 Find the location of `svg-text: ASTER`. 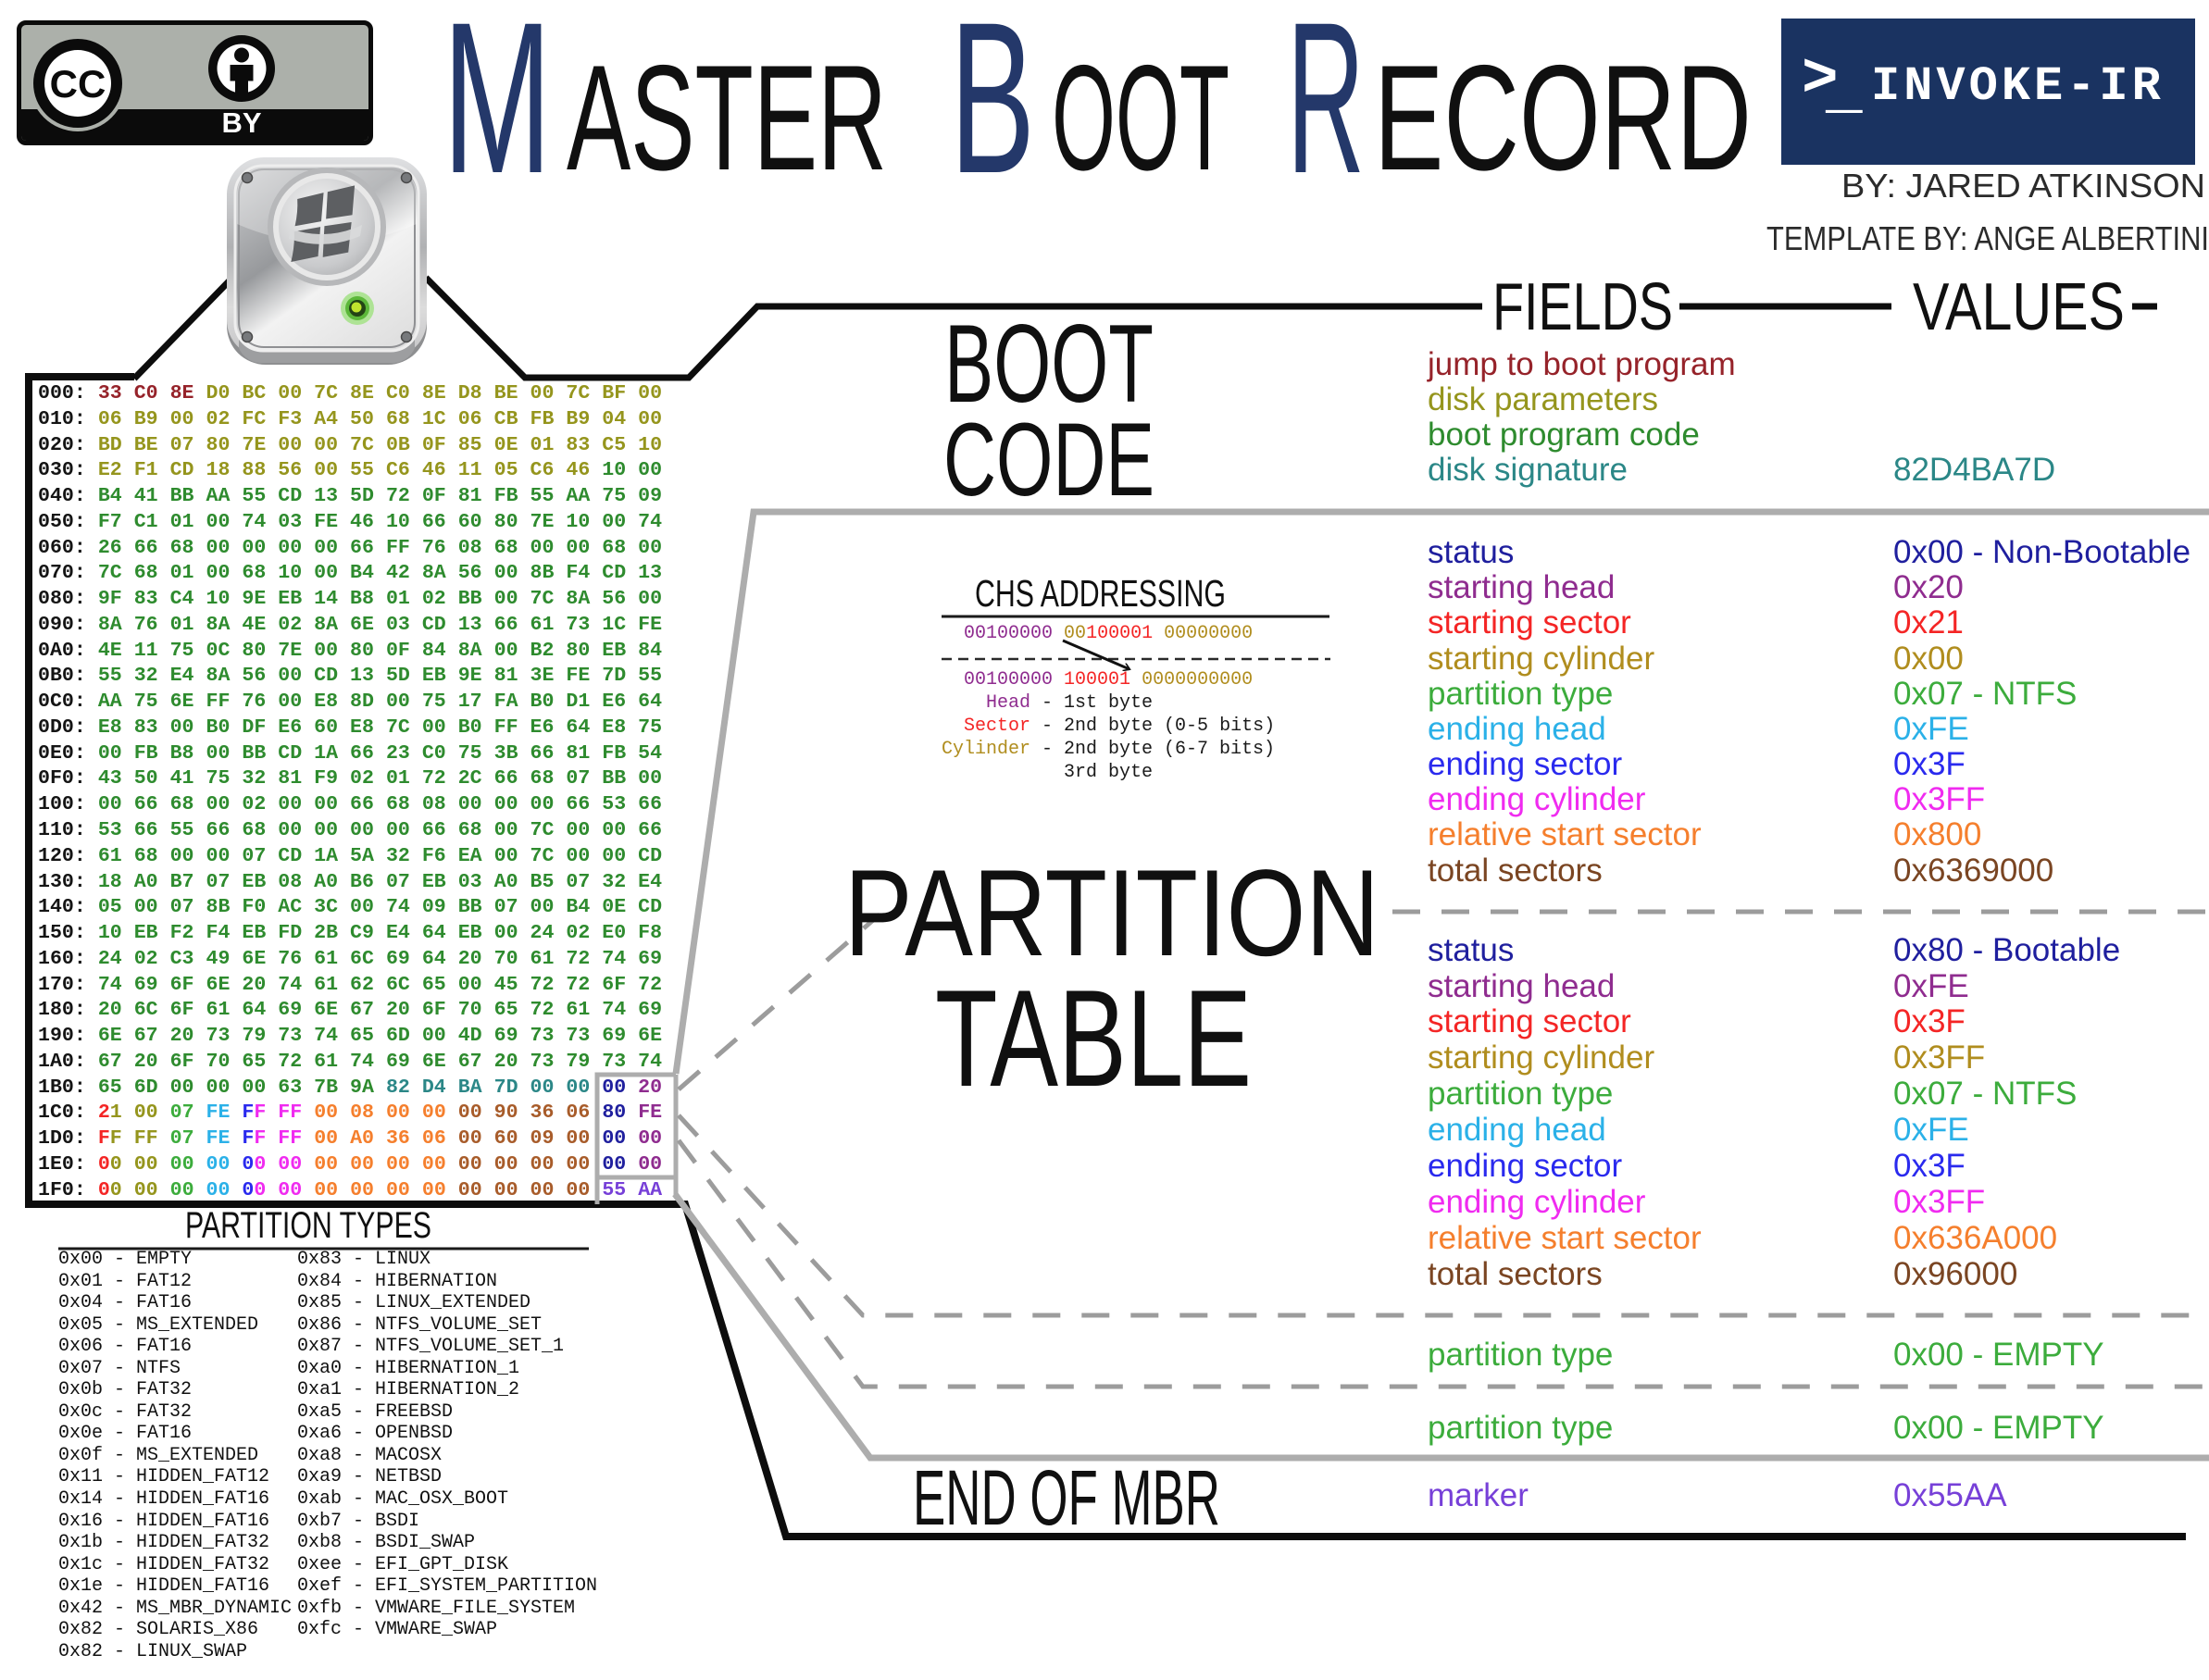

svg-text: ASTER is located at coordinates (727, 118).